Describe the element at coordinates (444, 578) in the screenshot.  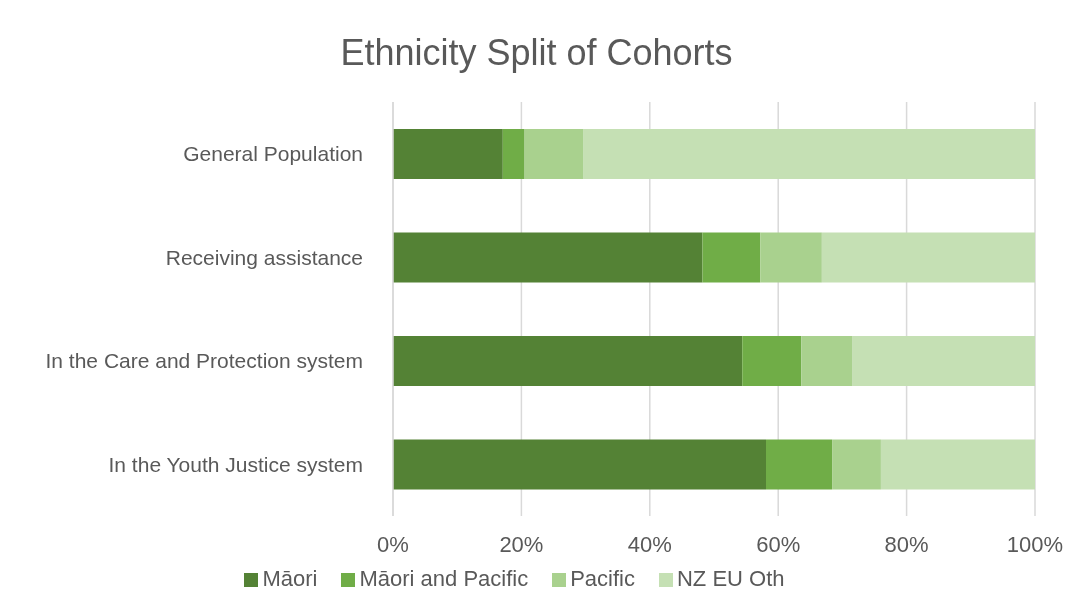
I see `legend-label: Māori and Pacific` at that location.